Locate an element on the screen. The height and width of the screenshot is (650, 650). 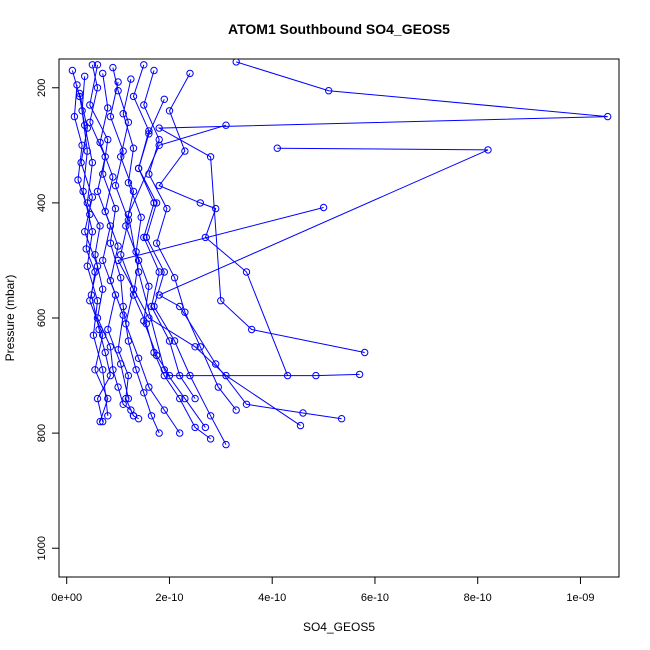
y-axis-label: Pressure (mbar) is located at coordinates (10, 318).